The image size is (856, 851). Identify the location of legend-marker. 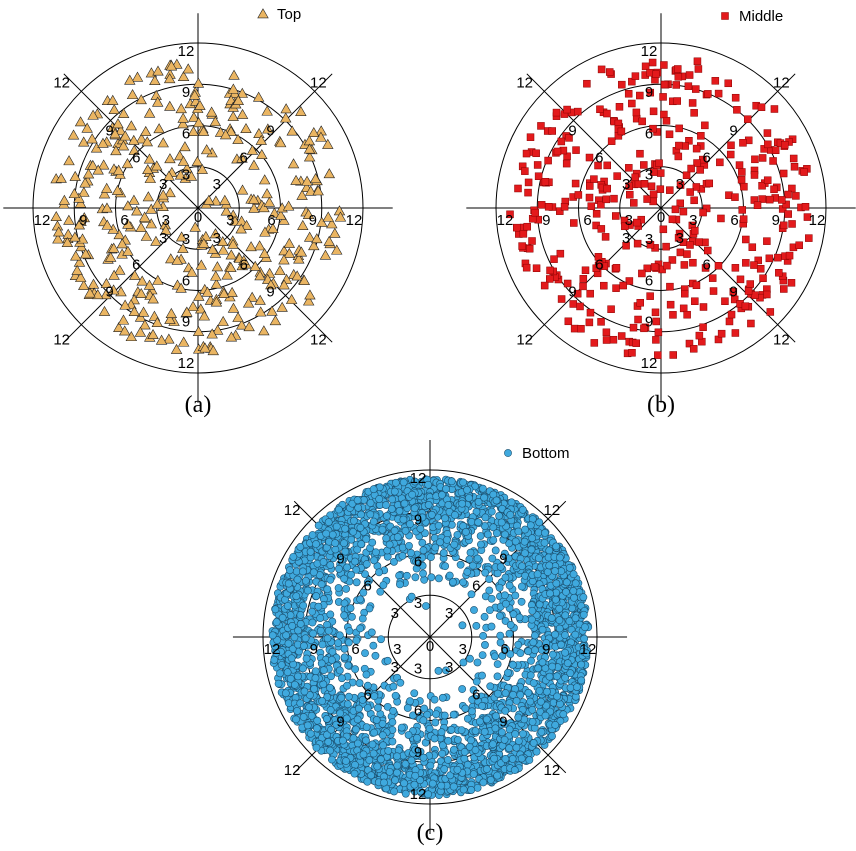
(263, 13).